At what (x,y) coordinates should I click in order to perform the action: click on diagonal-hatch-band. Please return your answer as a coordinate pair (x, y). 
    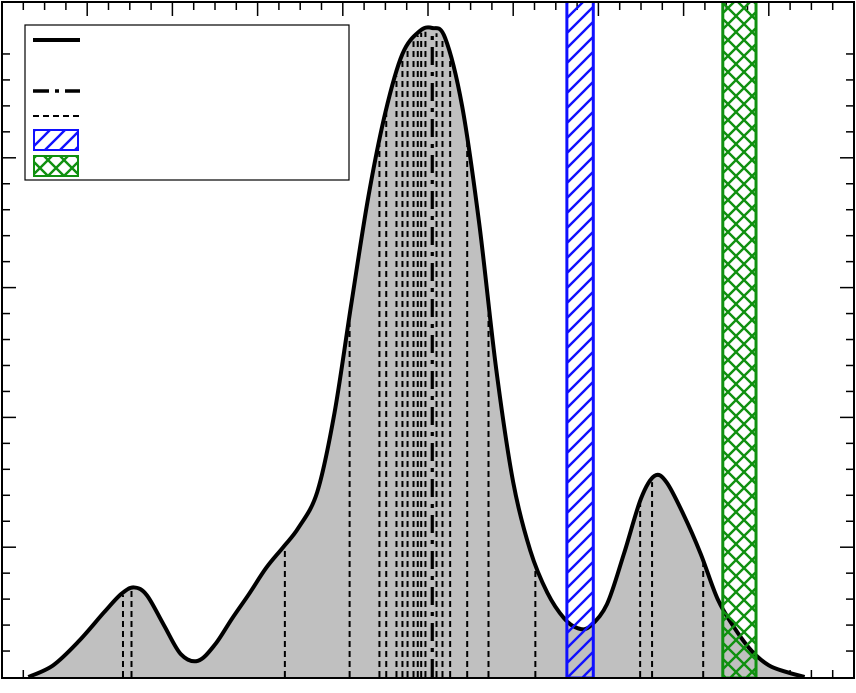
    Looking at the image, I should click on (580, 340).